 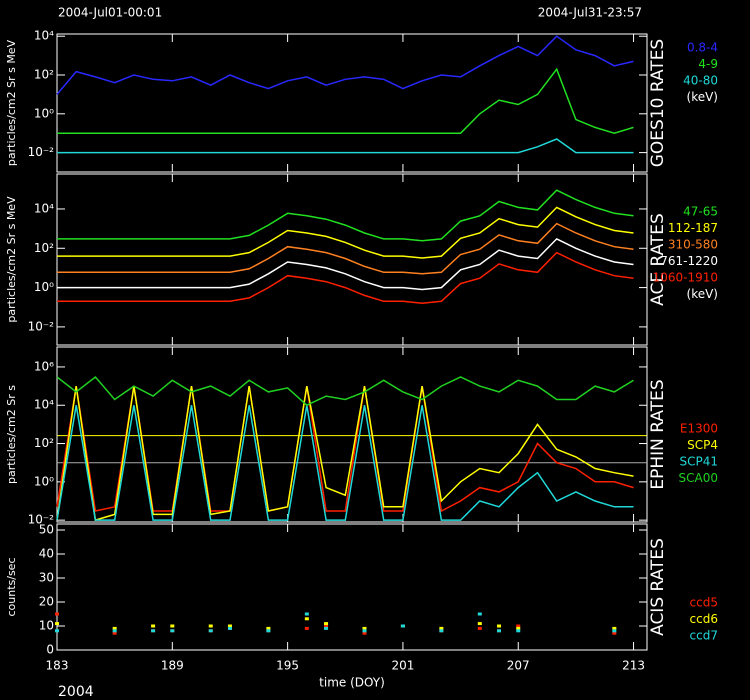 I want to click on y-tick-label: 50, so click(x=46, y=530).